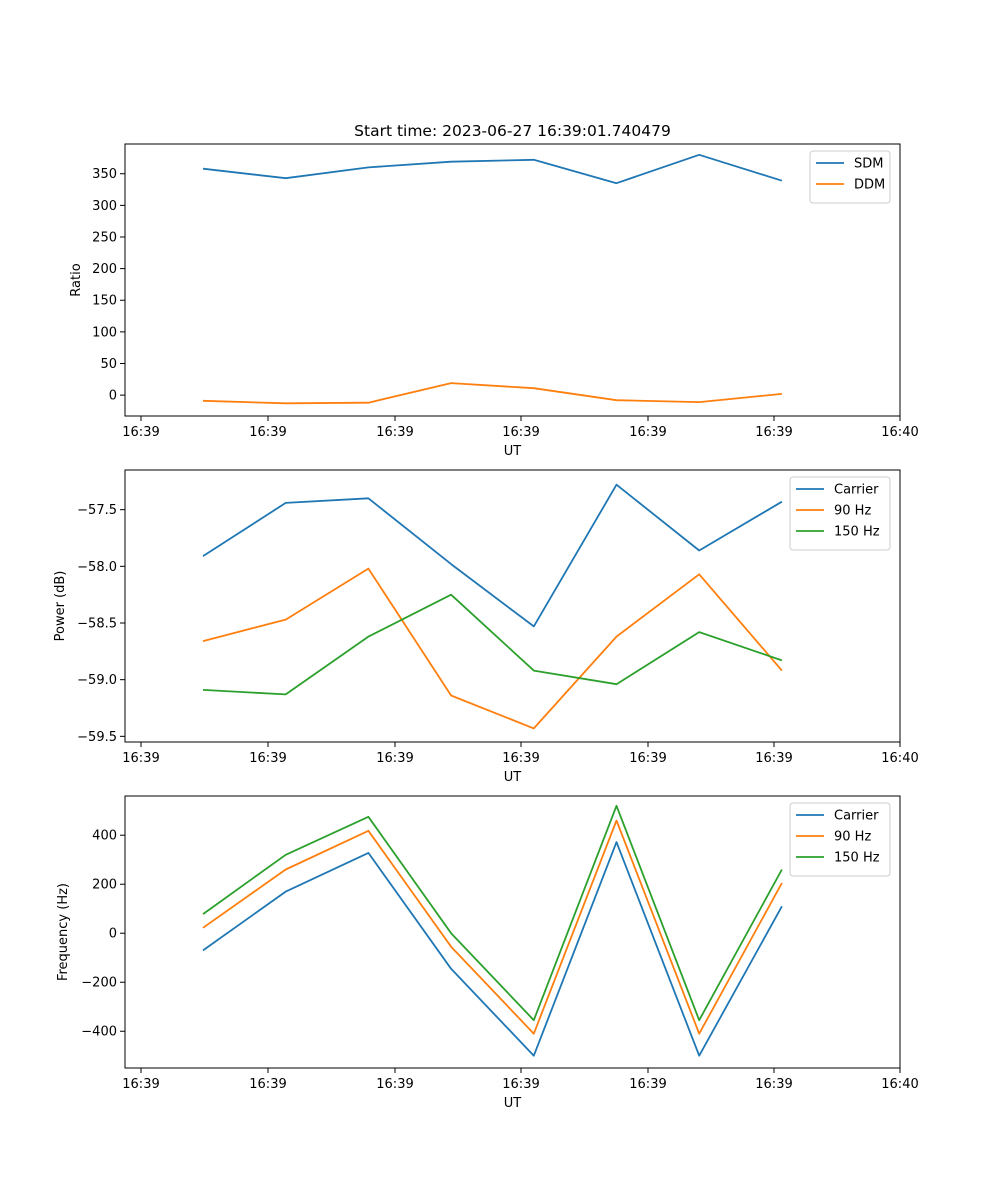 This screenshot has height=1200, width=1000. Describe the element at coordinates (99, 1032) in the screenshot. I see `y-tick-label: −400` at that location.